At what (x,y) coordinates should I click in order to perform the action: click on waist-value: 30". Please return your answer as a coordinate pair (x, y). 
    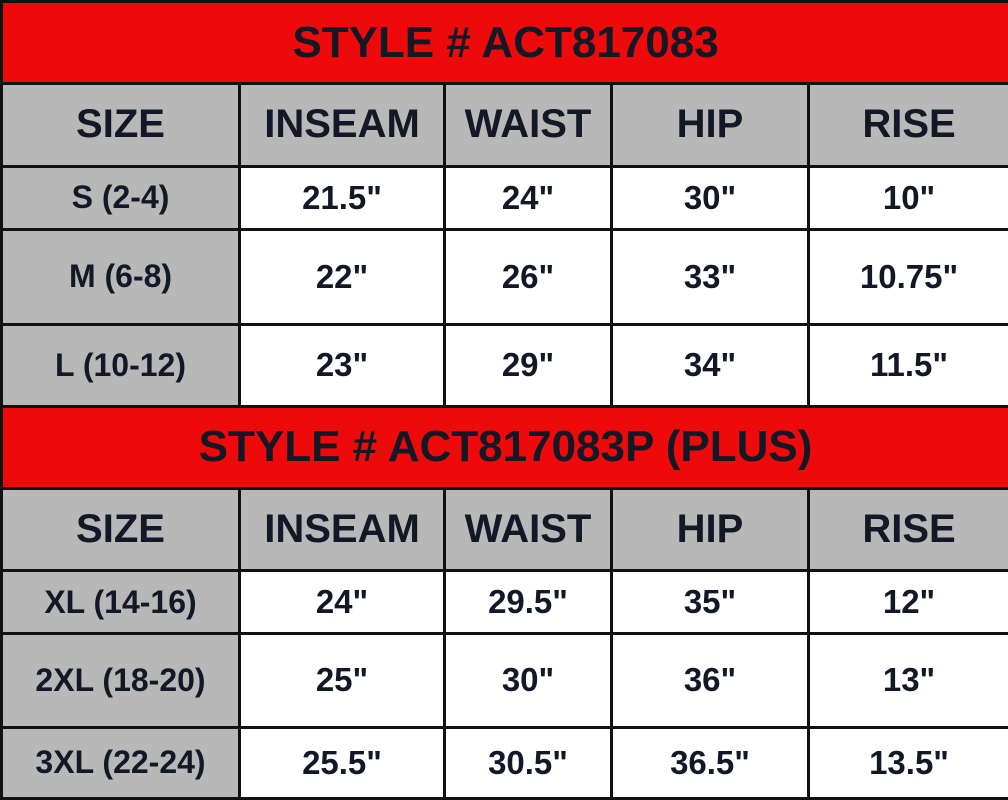
    Looking at the image, I should click on (528, 680).